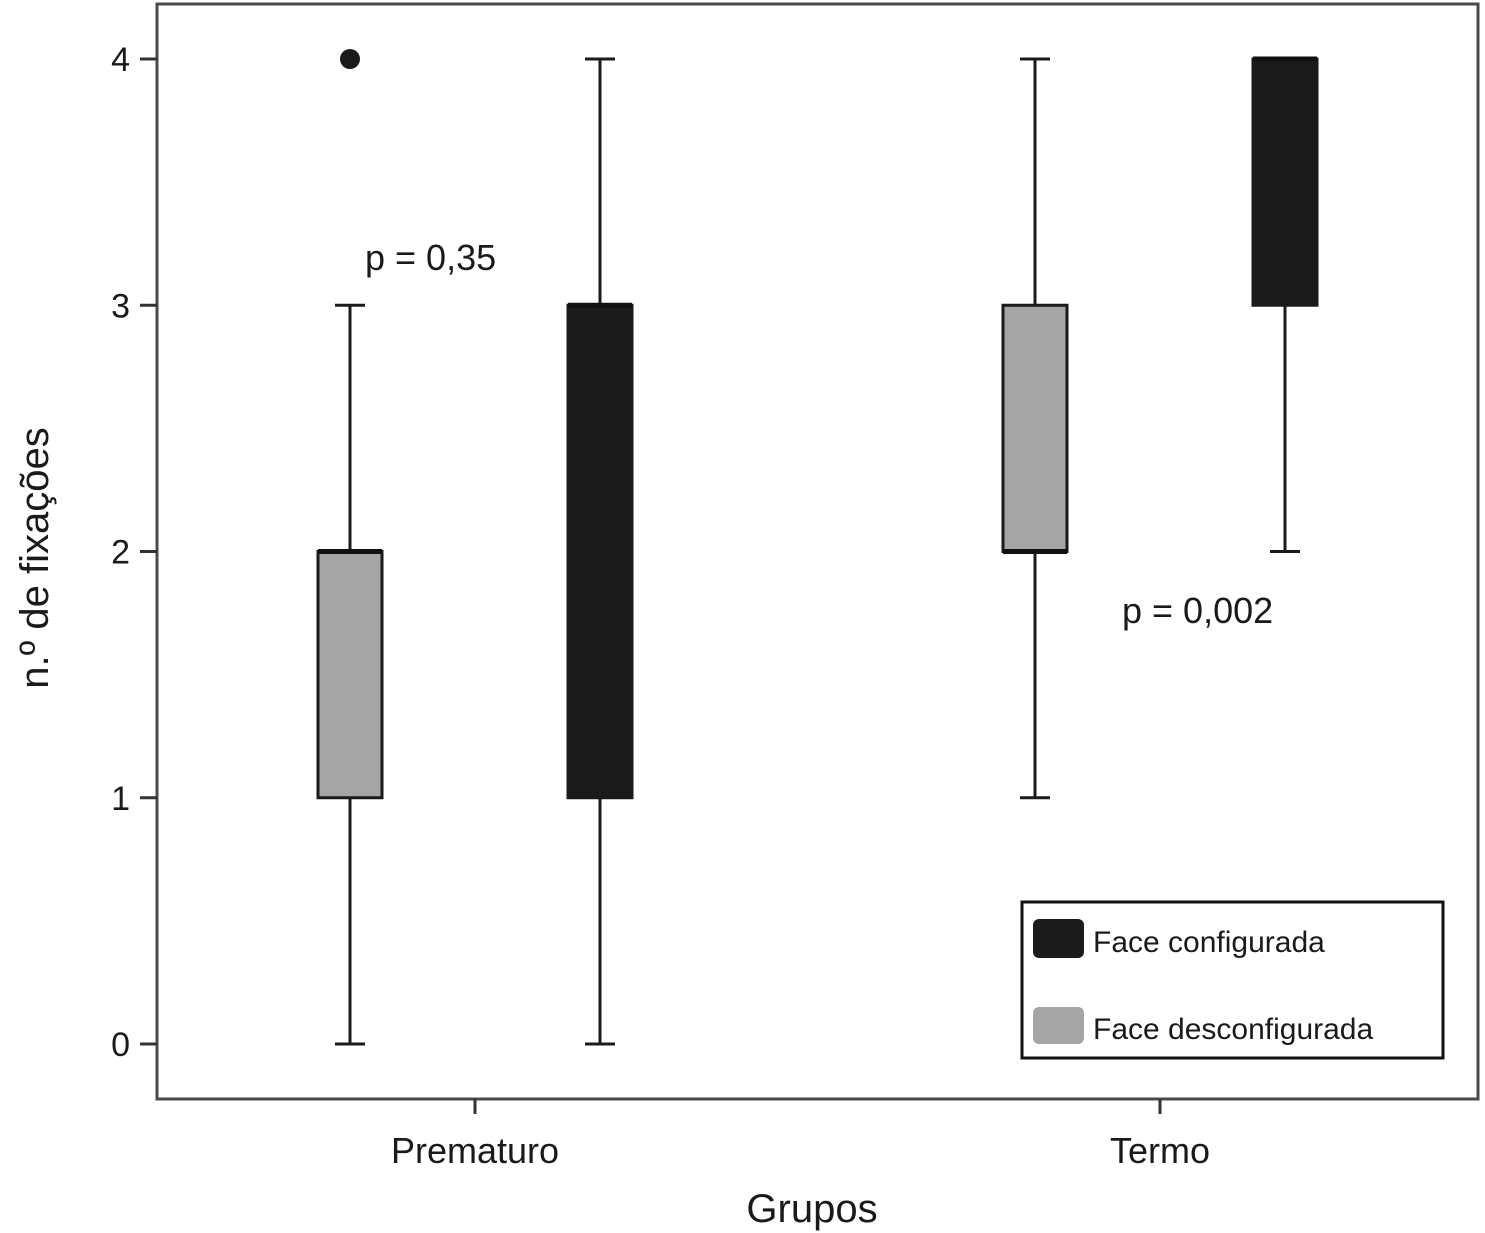 The height and width of the screenshot is (1233, 1485). I want to click on x-tick-label: Prematuro, so click(475, 1150).